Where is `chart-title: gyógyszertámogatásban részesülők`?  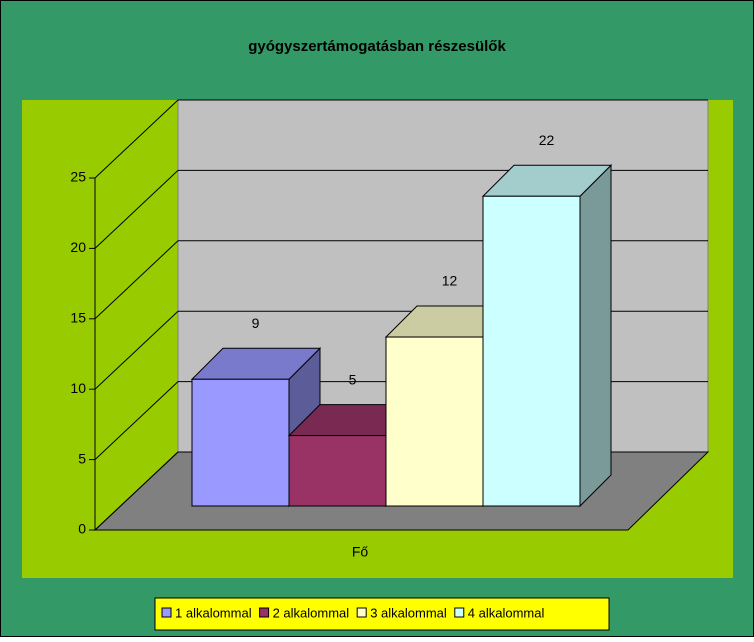 chart-title: gyógyszertámogatásban részesülők is located at coordinates (377, 46).